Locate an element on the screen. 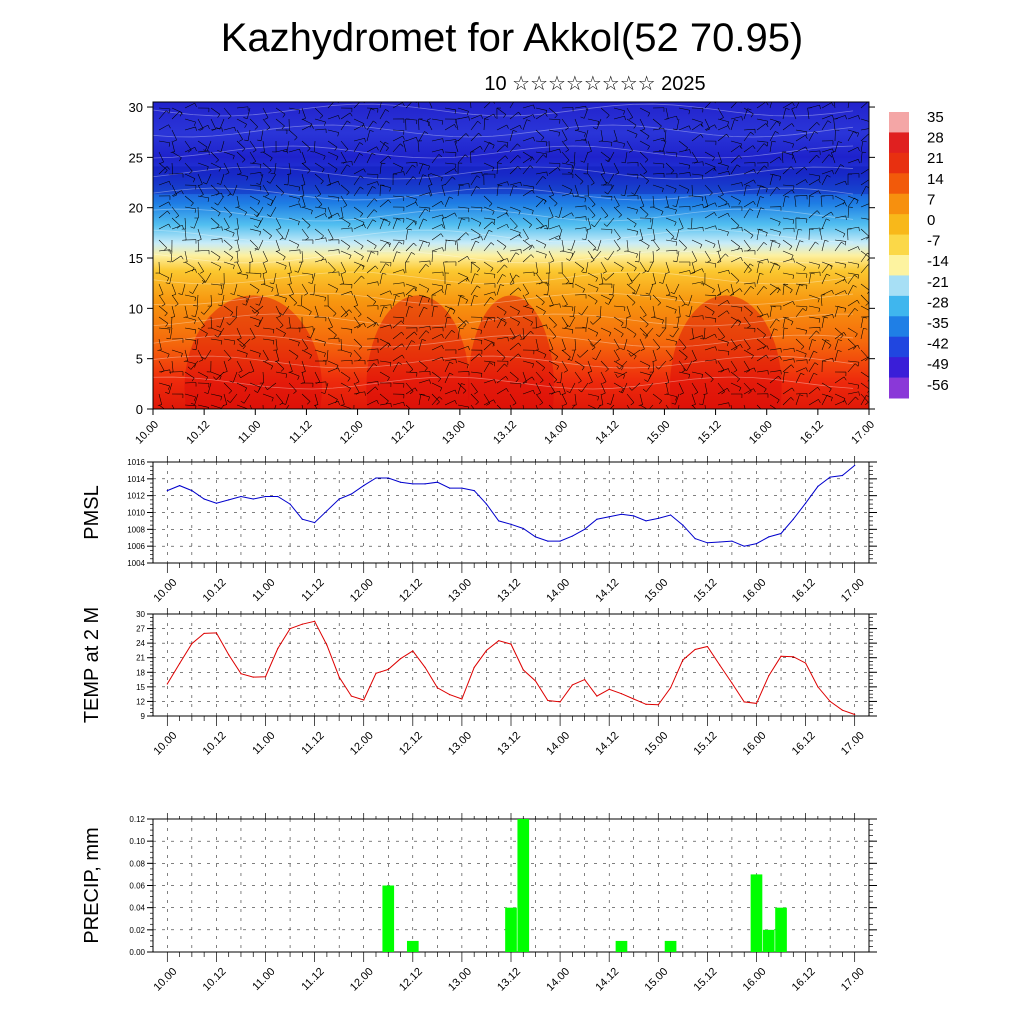 Image resolution: width=1024 pixels, height=1024 pixels. contour-line is located at coordinates (503, 299).